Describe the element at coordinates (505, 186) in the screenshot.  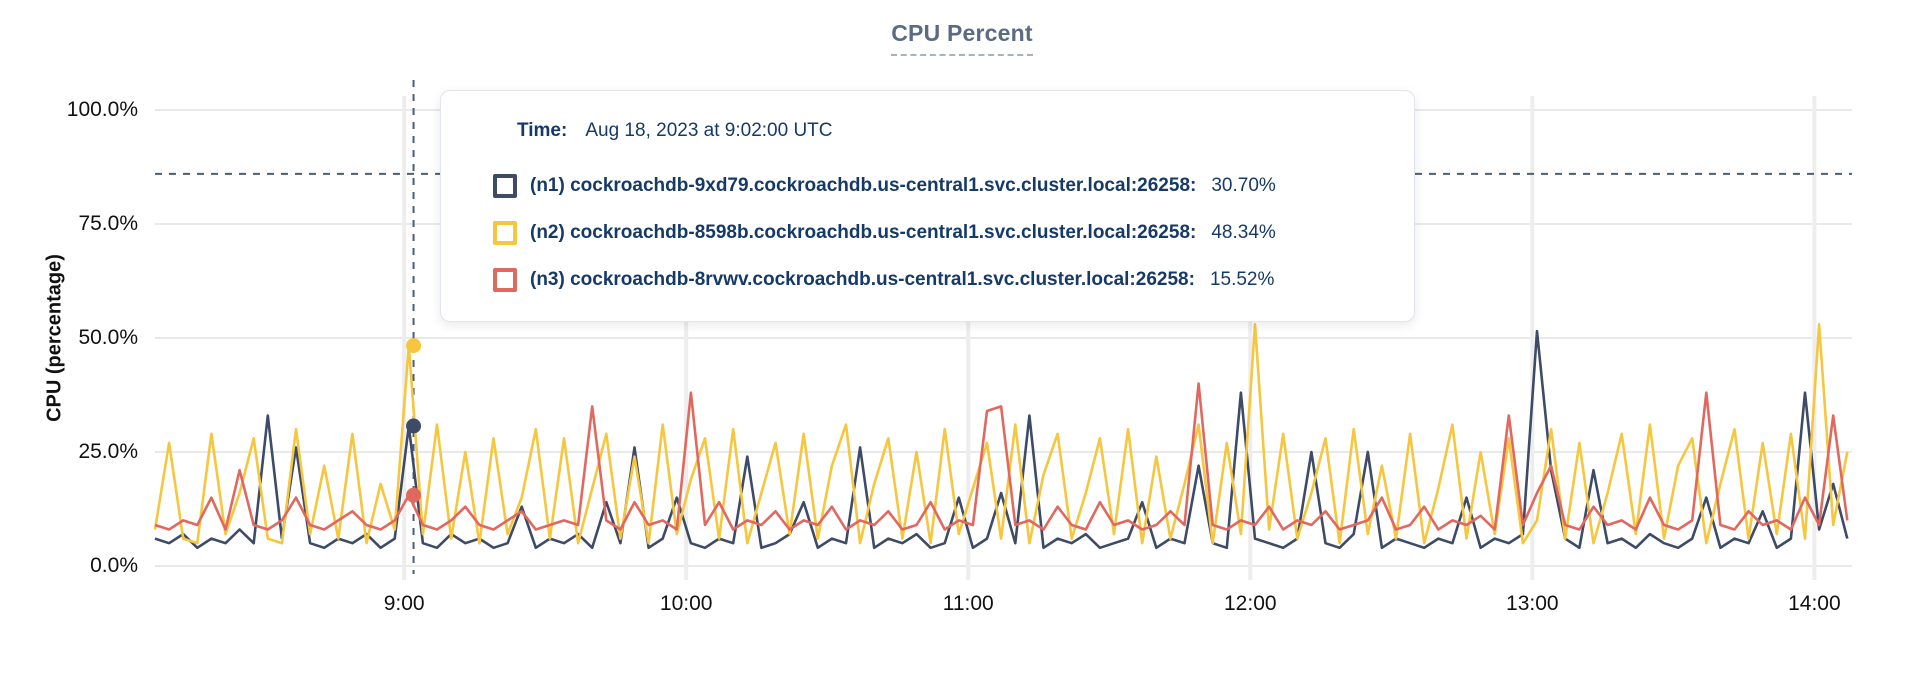
I see `series-n1-swatch-icon` at that location.